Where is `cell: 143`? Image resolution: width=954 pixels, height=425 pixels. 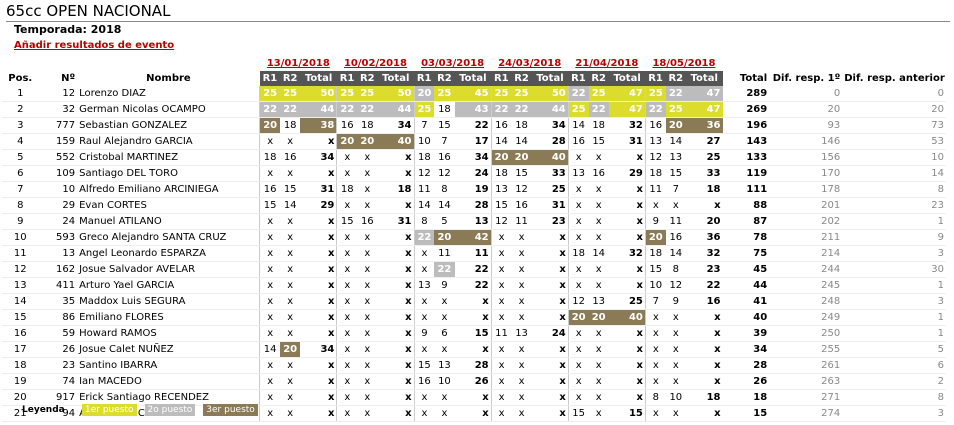
cell: 143 is located at coordinates (746, 141).